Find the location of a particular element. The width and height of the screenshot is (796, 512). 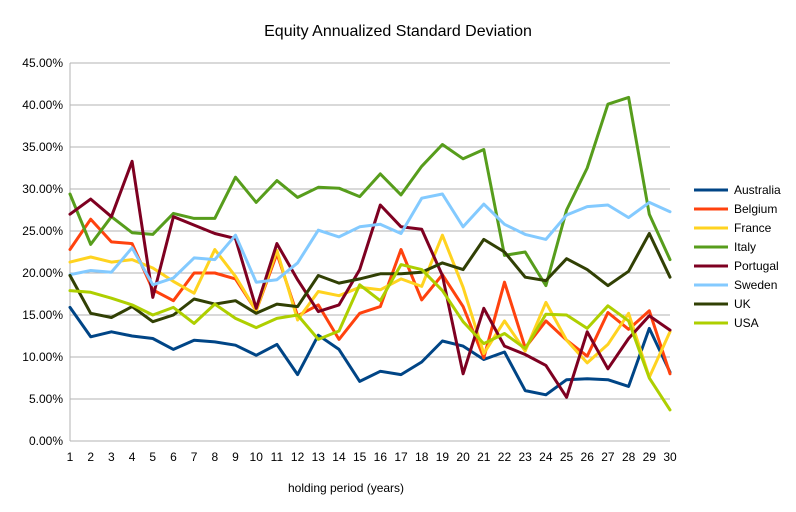

x-tick-label: 18 is located at coordinates (422, 457).